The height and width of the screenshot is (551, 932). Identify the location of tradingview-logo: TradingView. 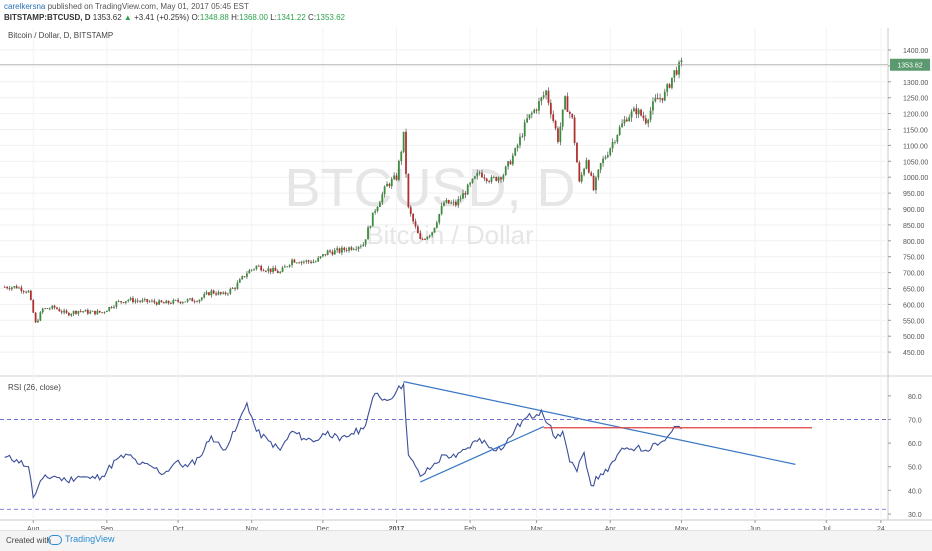
(81, 539).